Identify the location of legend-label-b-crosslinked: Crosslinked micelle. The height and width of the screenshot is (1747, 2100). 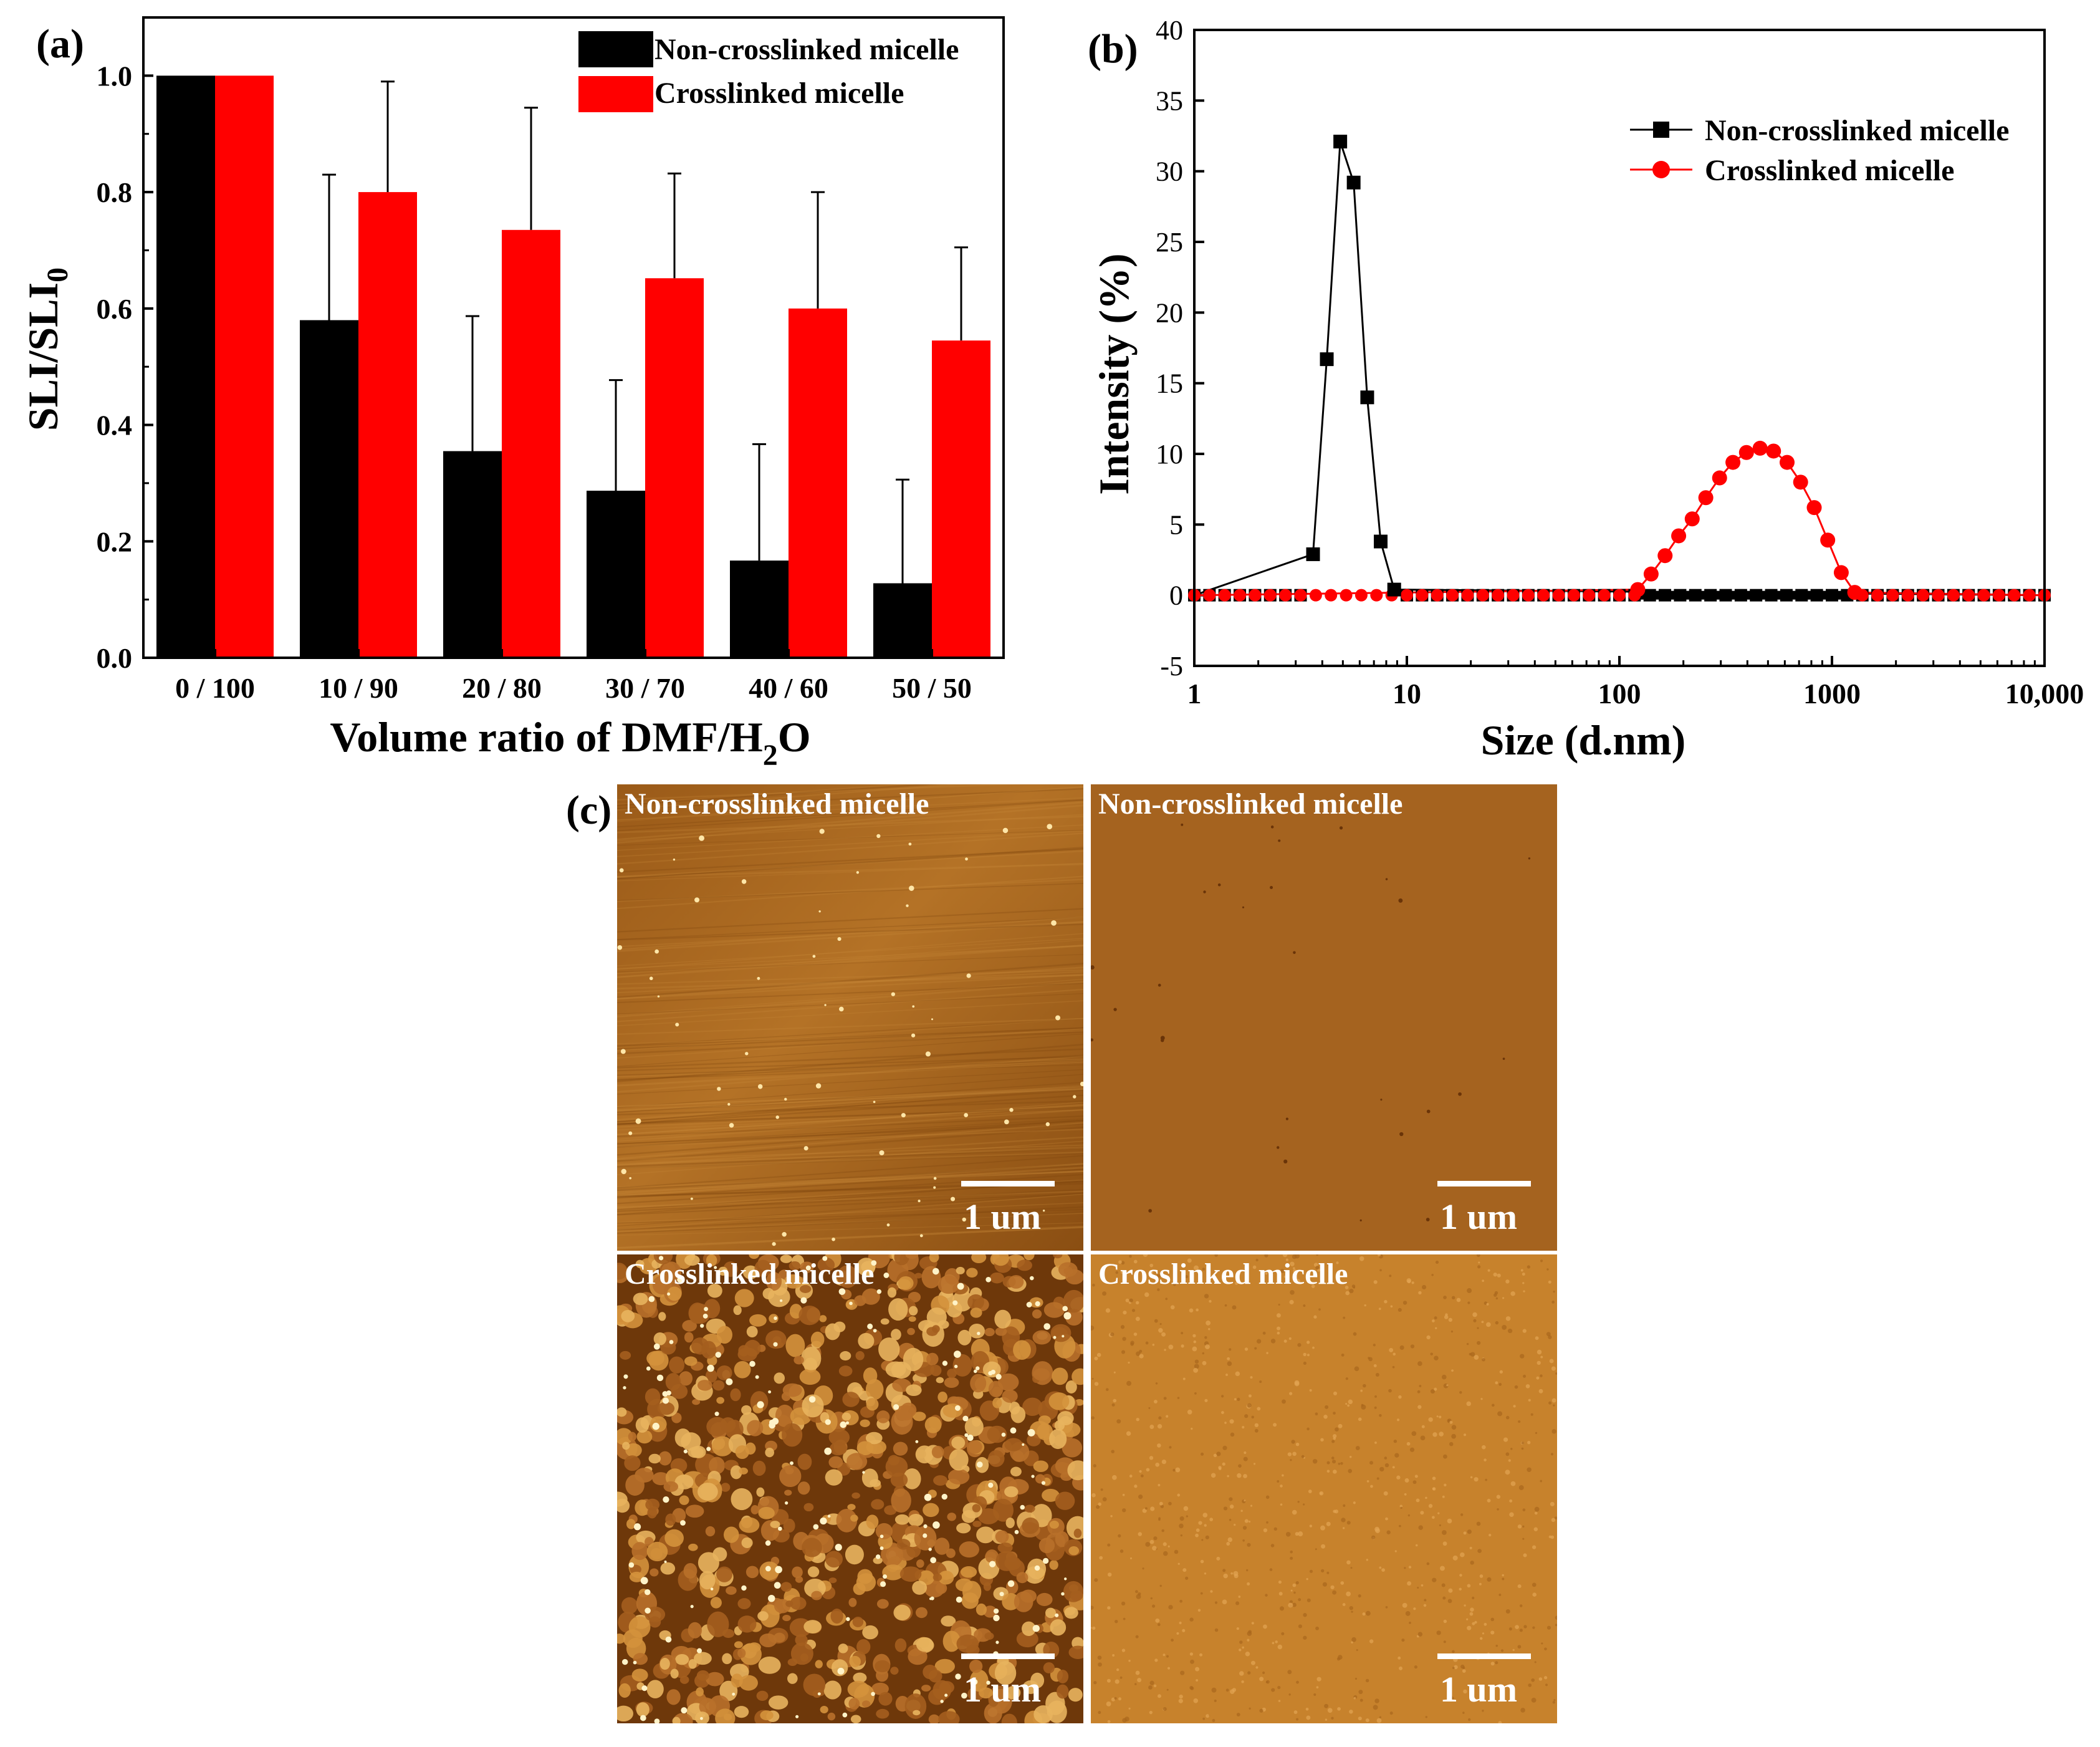
(1830, 170).